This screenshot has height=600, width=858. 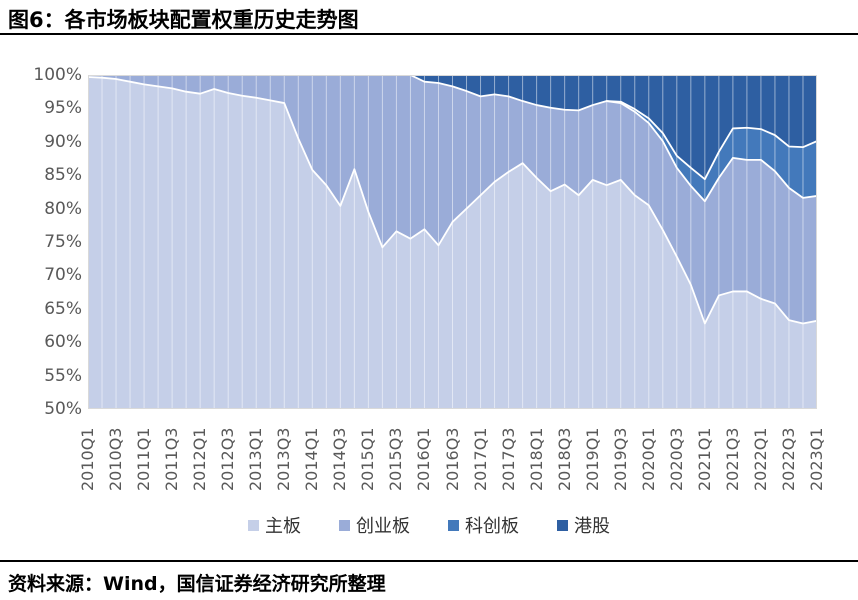 I want to click on x-axis-tick-label: 2018Q3, so click(x=564, y=459).